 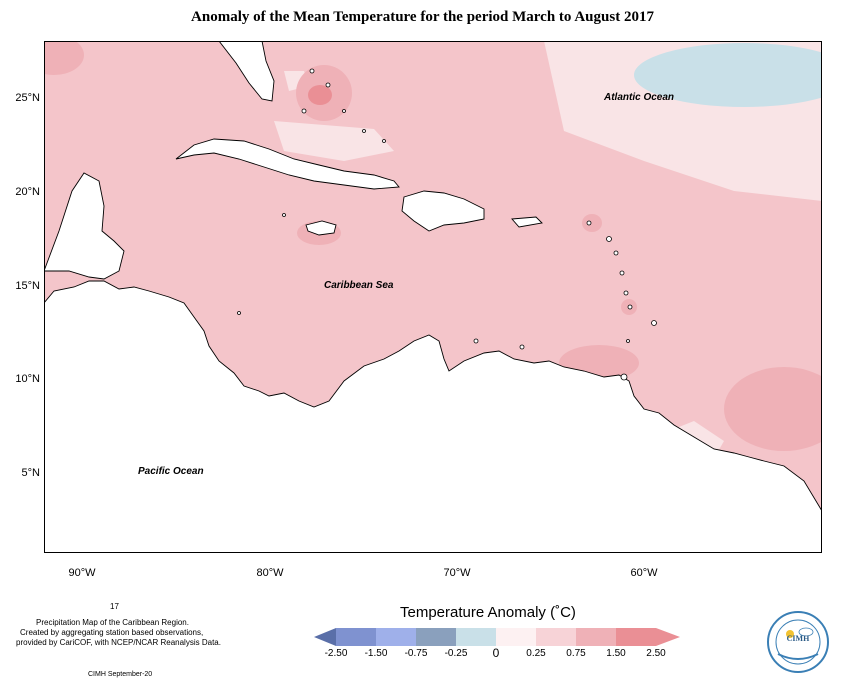 I want to click on land-cuba, so click(x=287, y=164).